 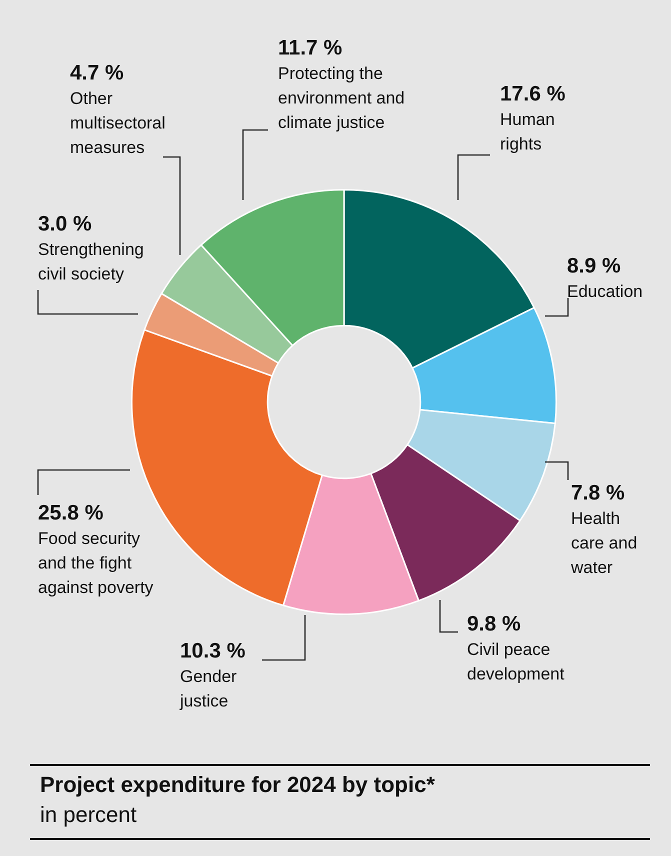 What do you see at coordinates (96, 563) in the screenshot?
I see `slice-label: Food security and the fight against poverty` at bounding box center [96, 563].